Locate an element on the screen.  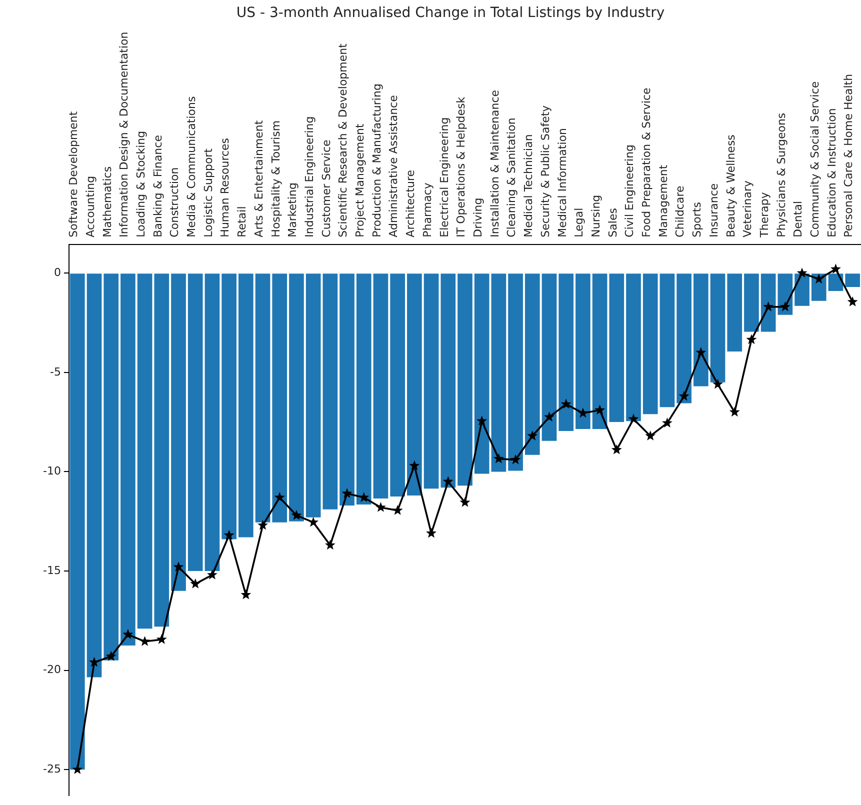
x-tick-label: Project Management is located at coordinates (360, 180).